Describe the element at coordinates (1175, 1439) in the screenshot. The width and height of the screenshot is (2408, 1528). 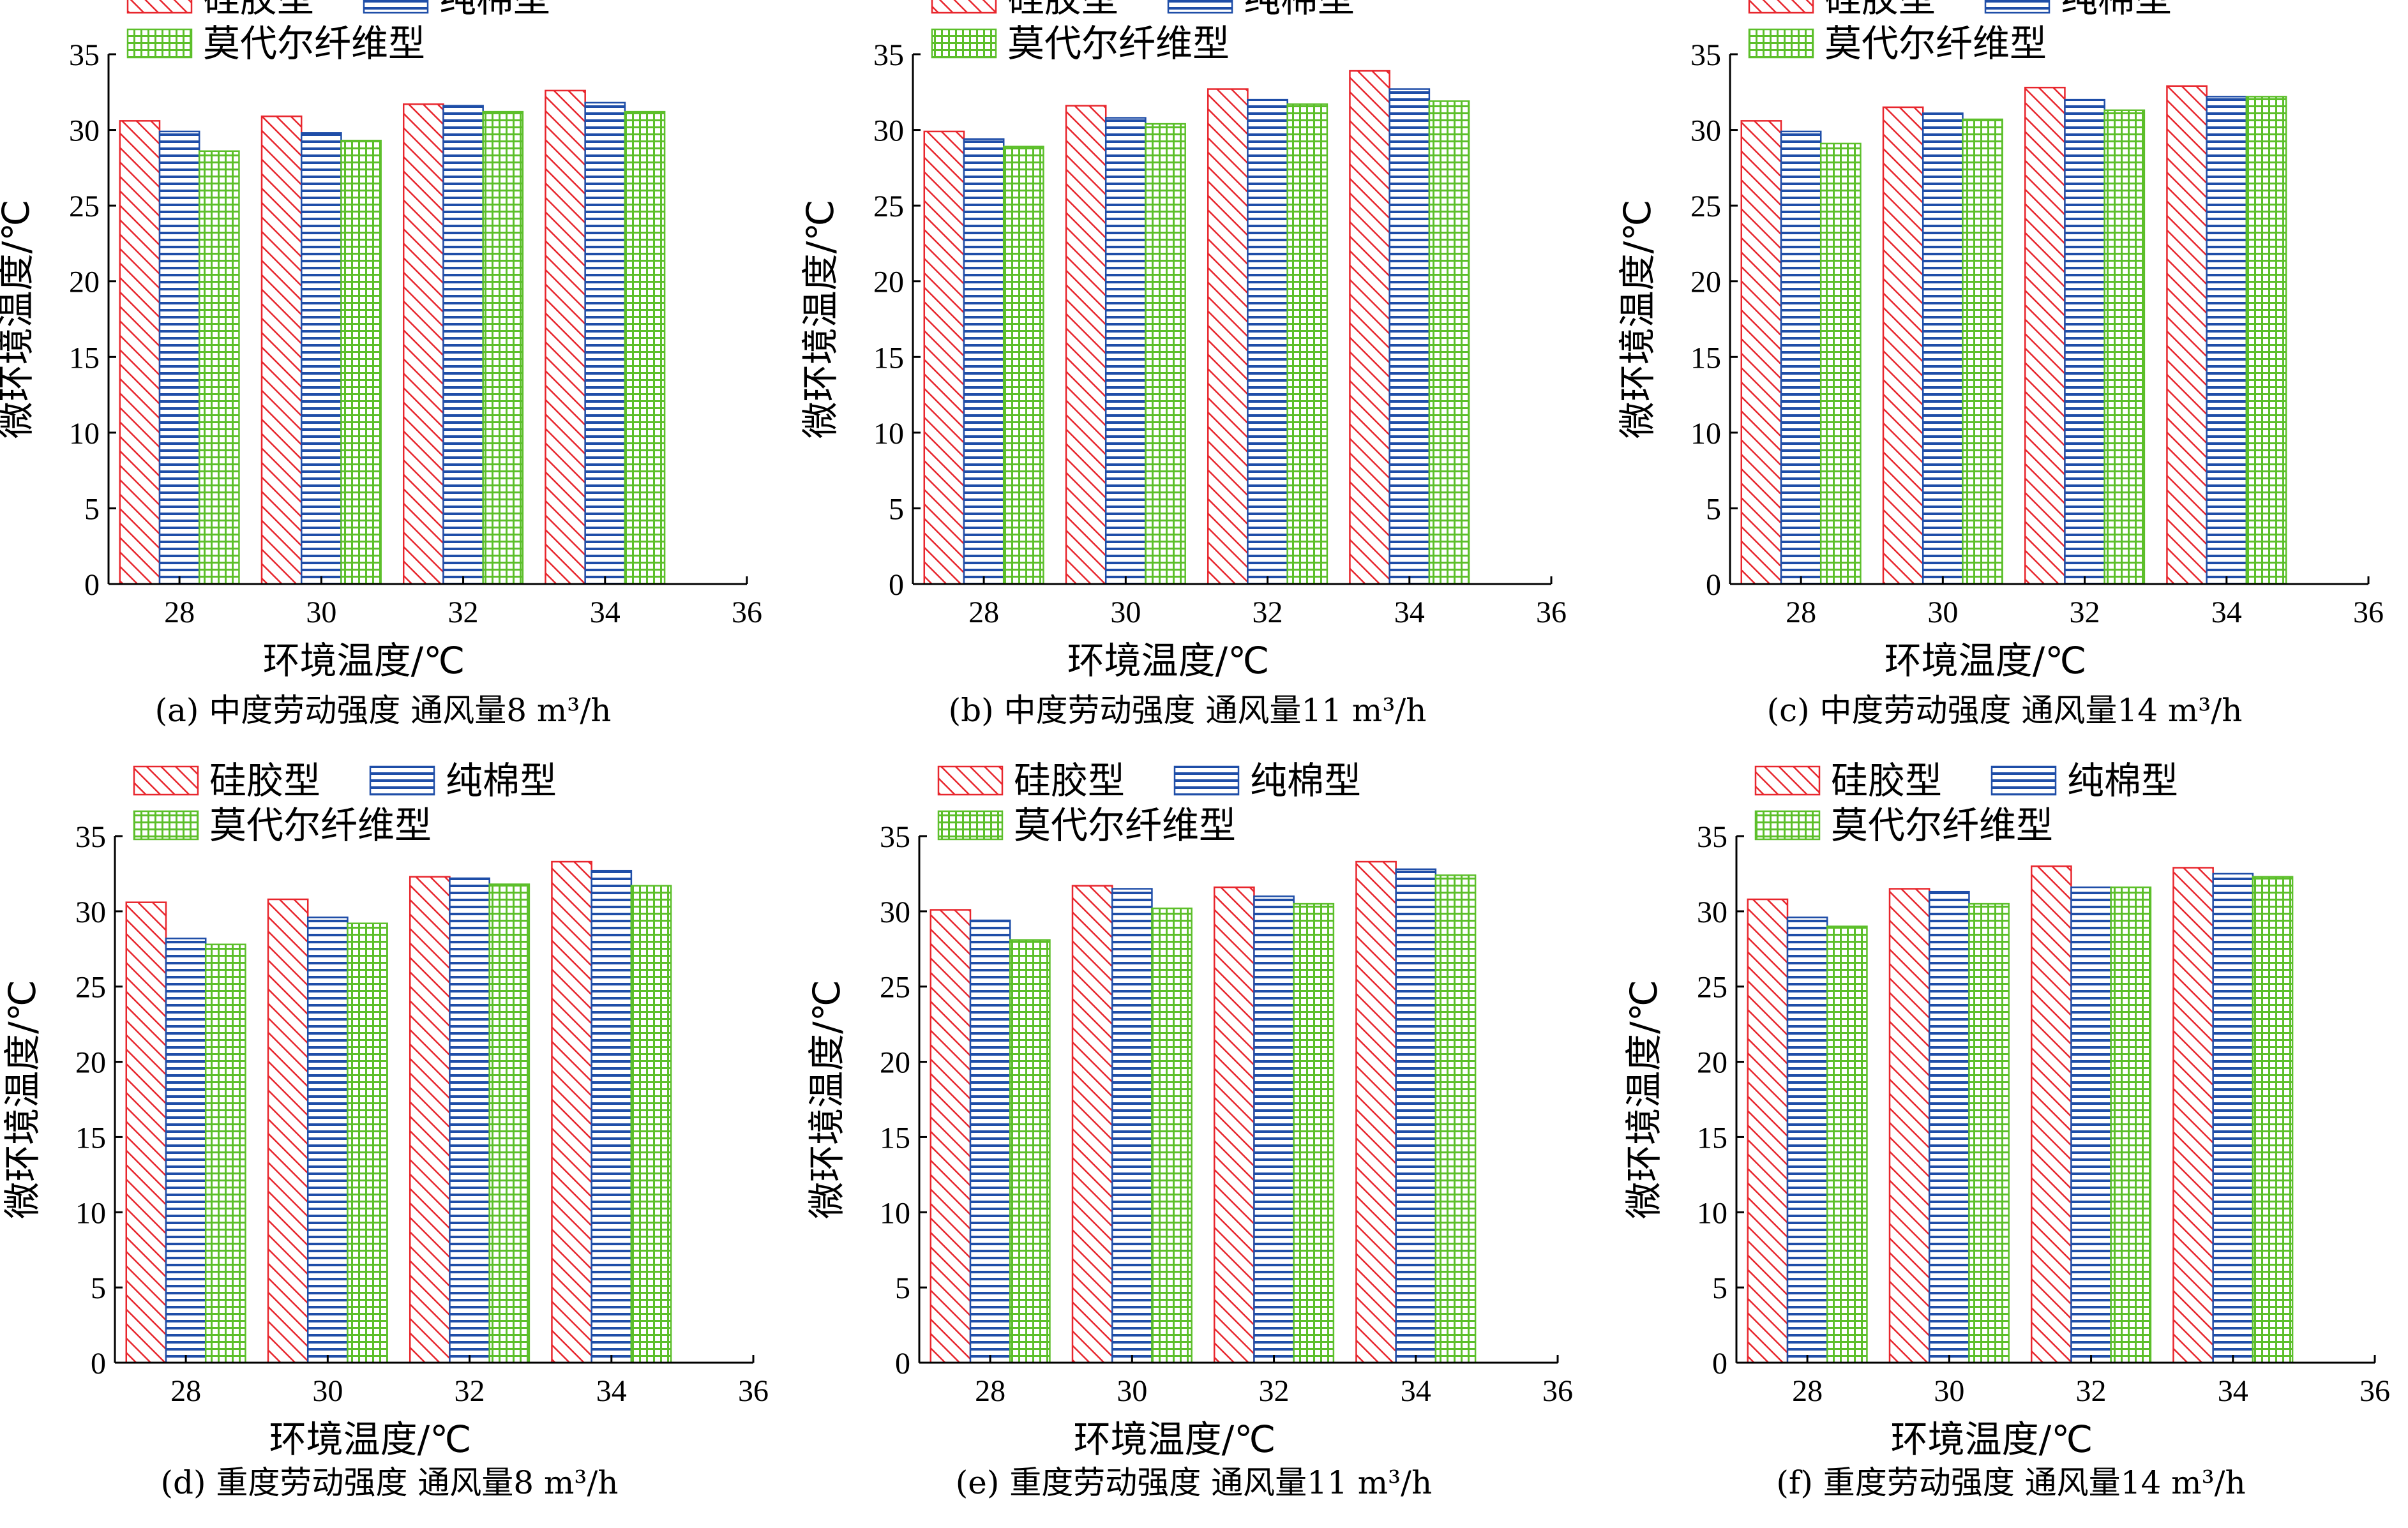
I see `x-axis-title: 环境温度/℃` at that location.